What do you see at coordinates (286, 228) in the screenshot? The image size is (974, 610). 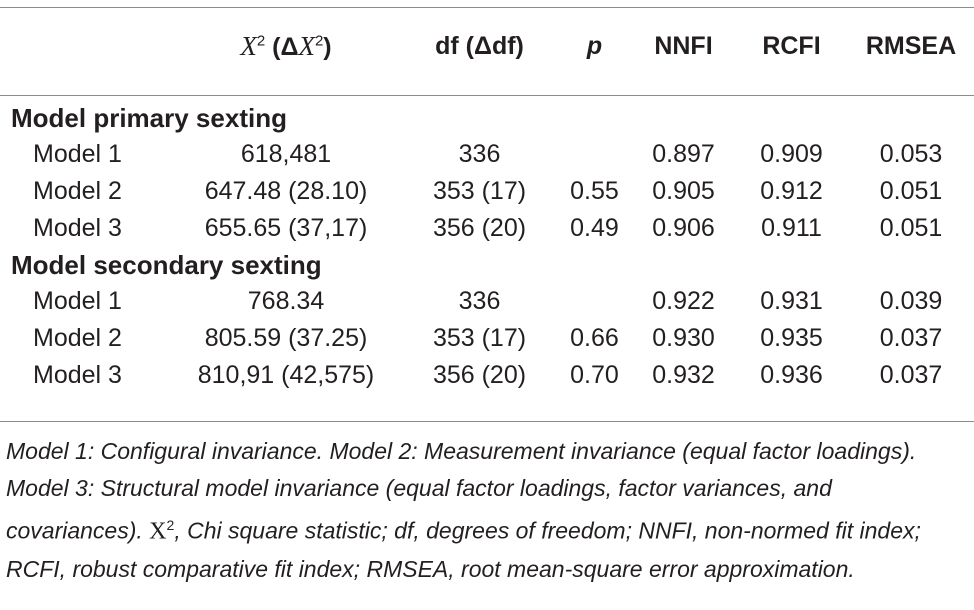 I see `chi-cell: 655.65 (37,17)` at bounding box center [286, 228].